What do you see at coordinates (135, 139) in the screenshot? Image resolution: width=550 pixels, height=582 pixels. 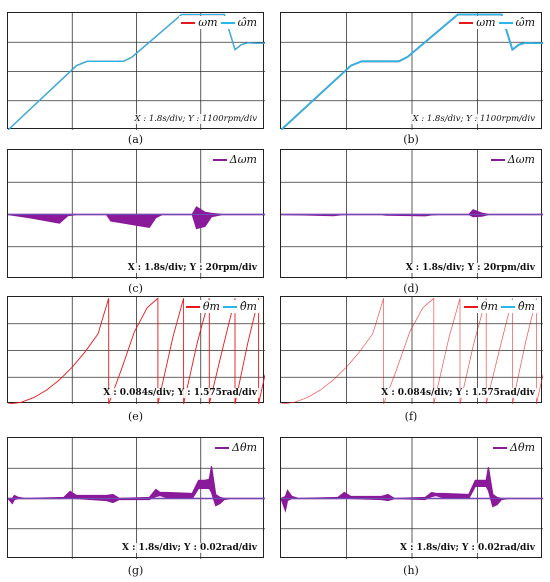 I see `caption-a: (a)` at bounding box center [135, 139].